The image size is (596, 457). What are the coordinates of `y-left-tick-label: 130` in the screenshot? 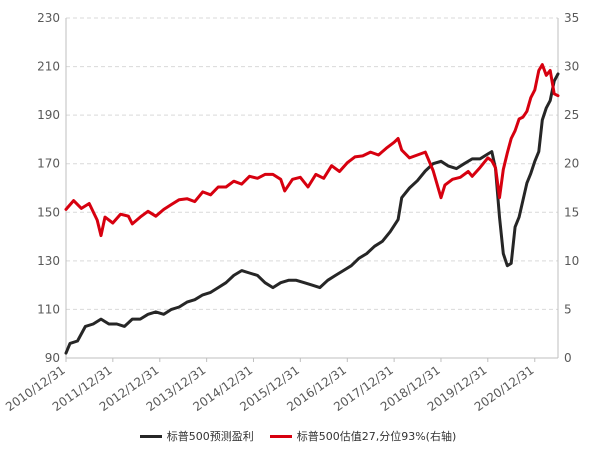 It's located at (48, 261).